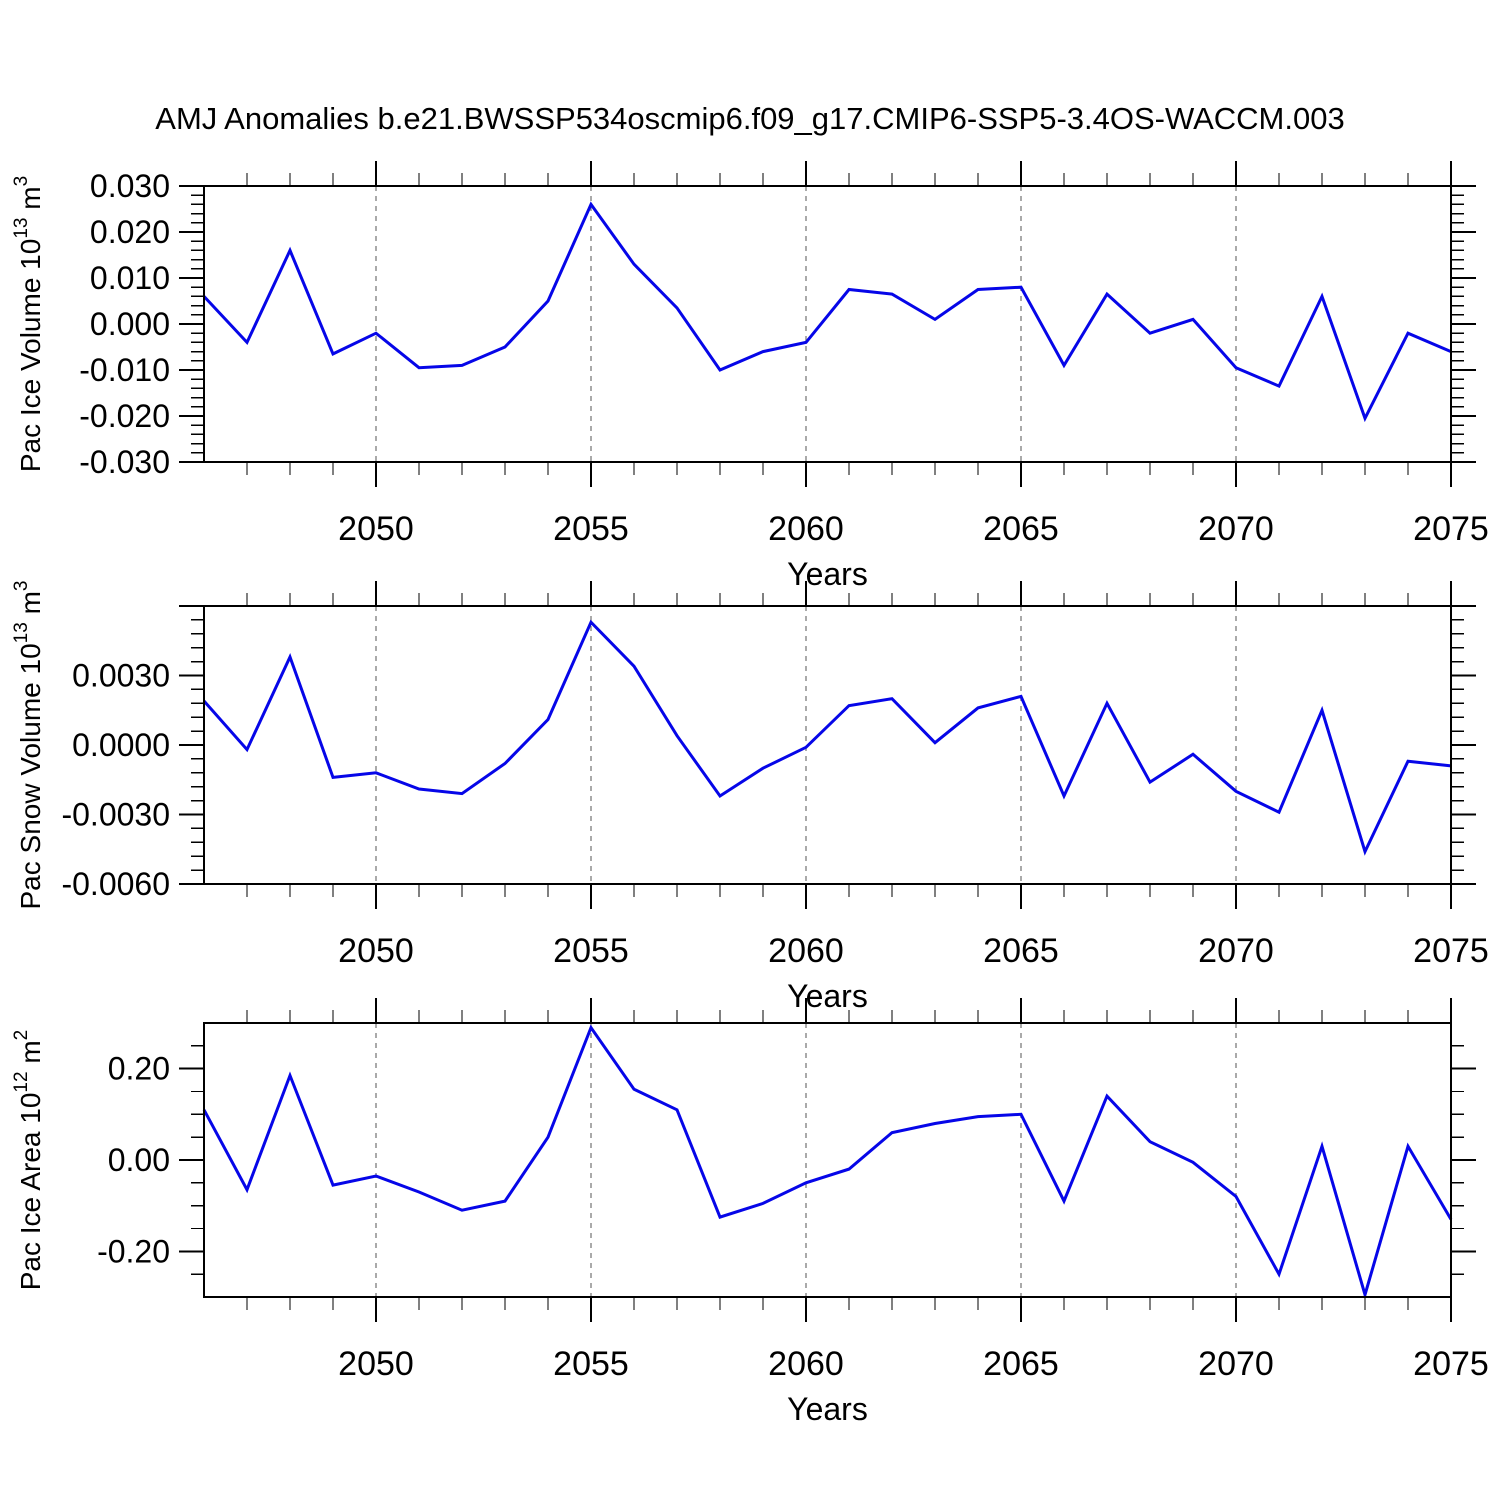 This screenshot has width=1500, height=1500. What do you see at coordinates (124, 370) in the screenshot?
I see `y-tick-label: -0.010` at bounding box center [124, 370].